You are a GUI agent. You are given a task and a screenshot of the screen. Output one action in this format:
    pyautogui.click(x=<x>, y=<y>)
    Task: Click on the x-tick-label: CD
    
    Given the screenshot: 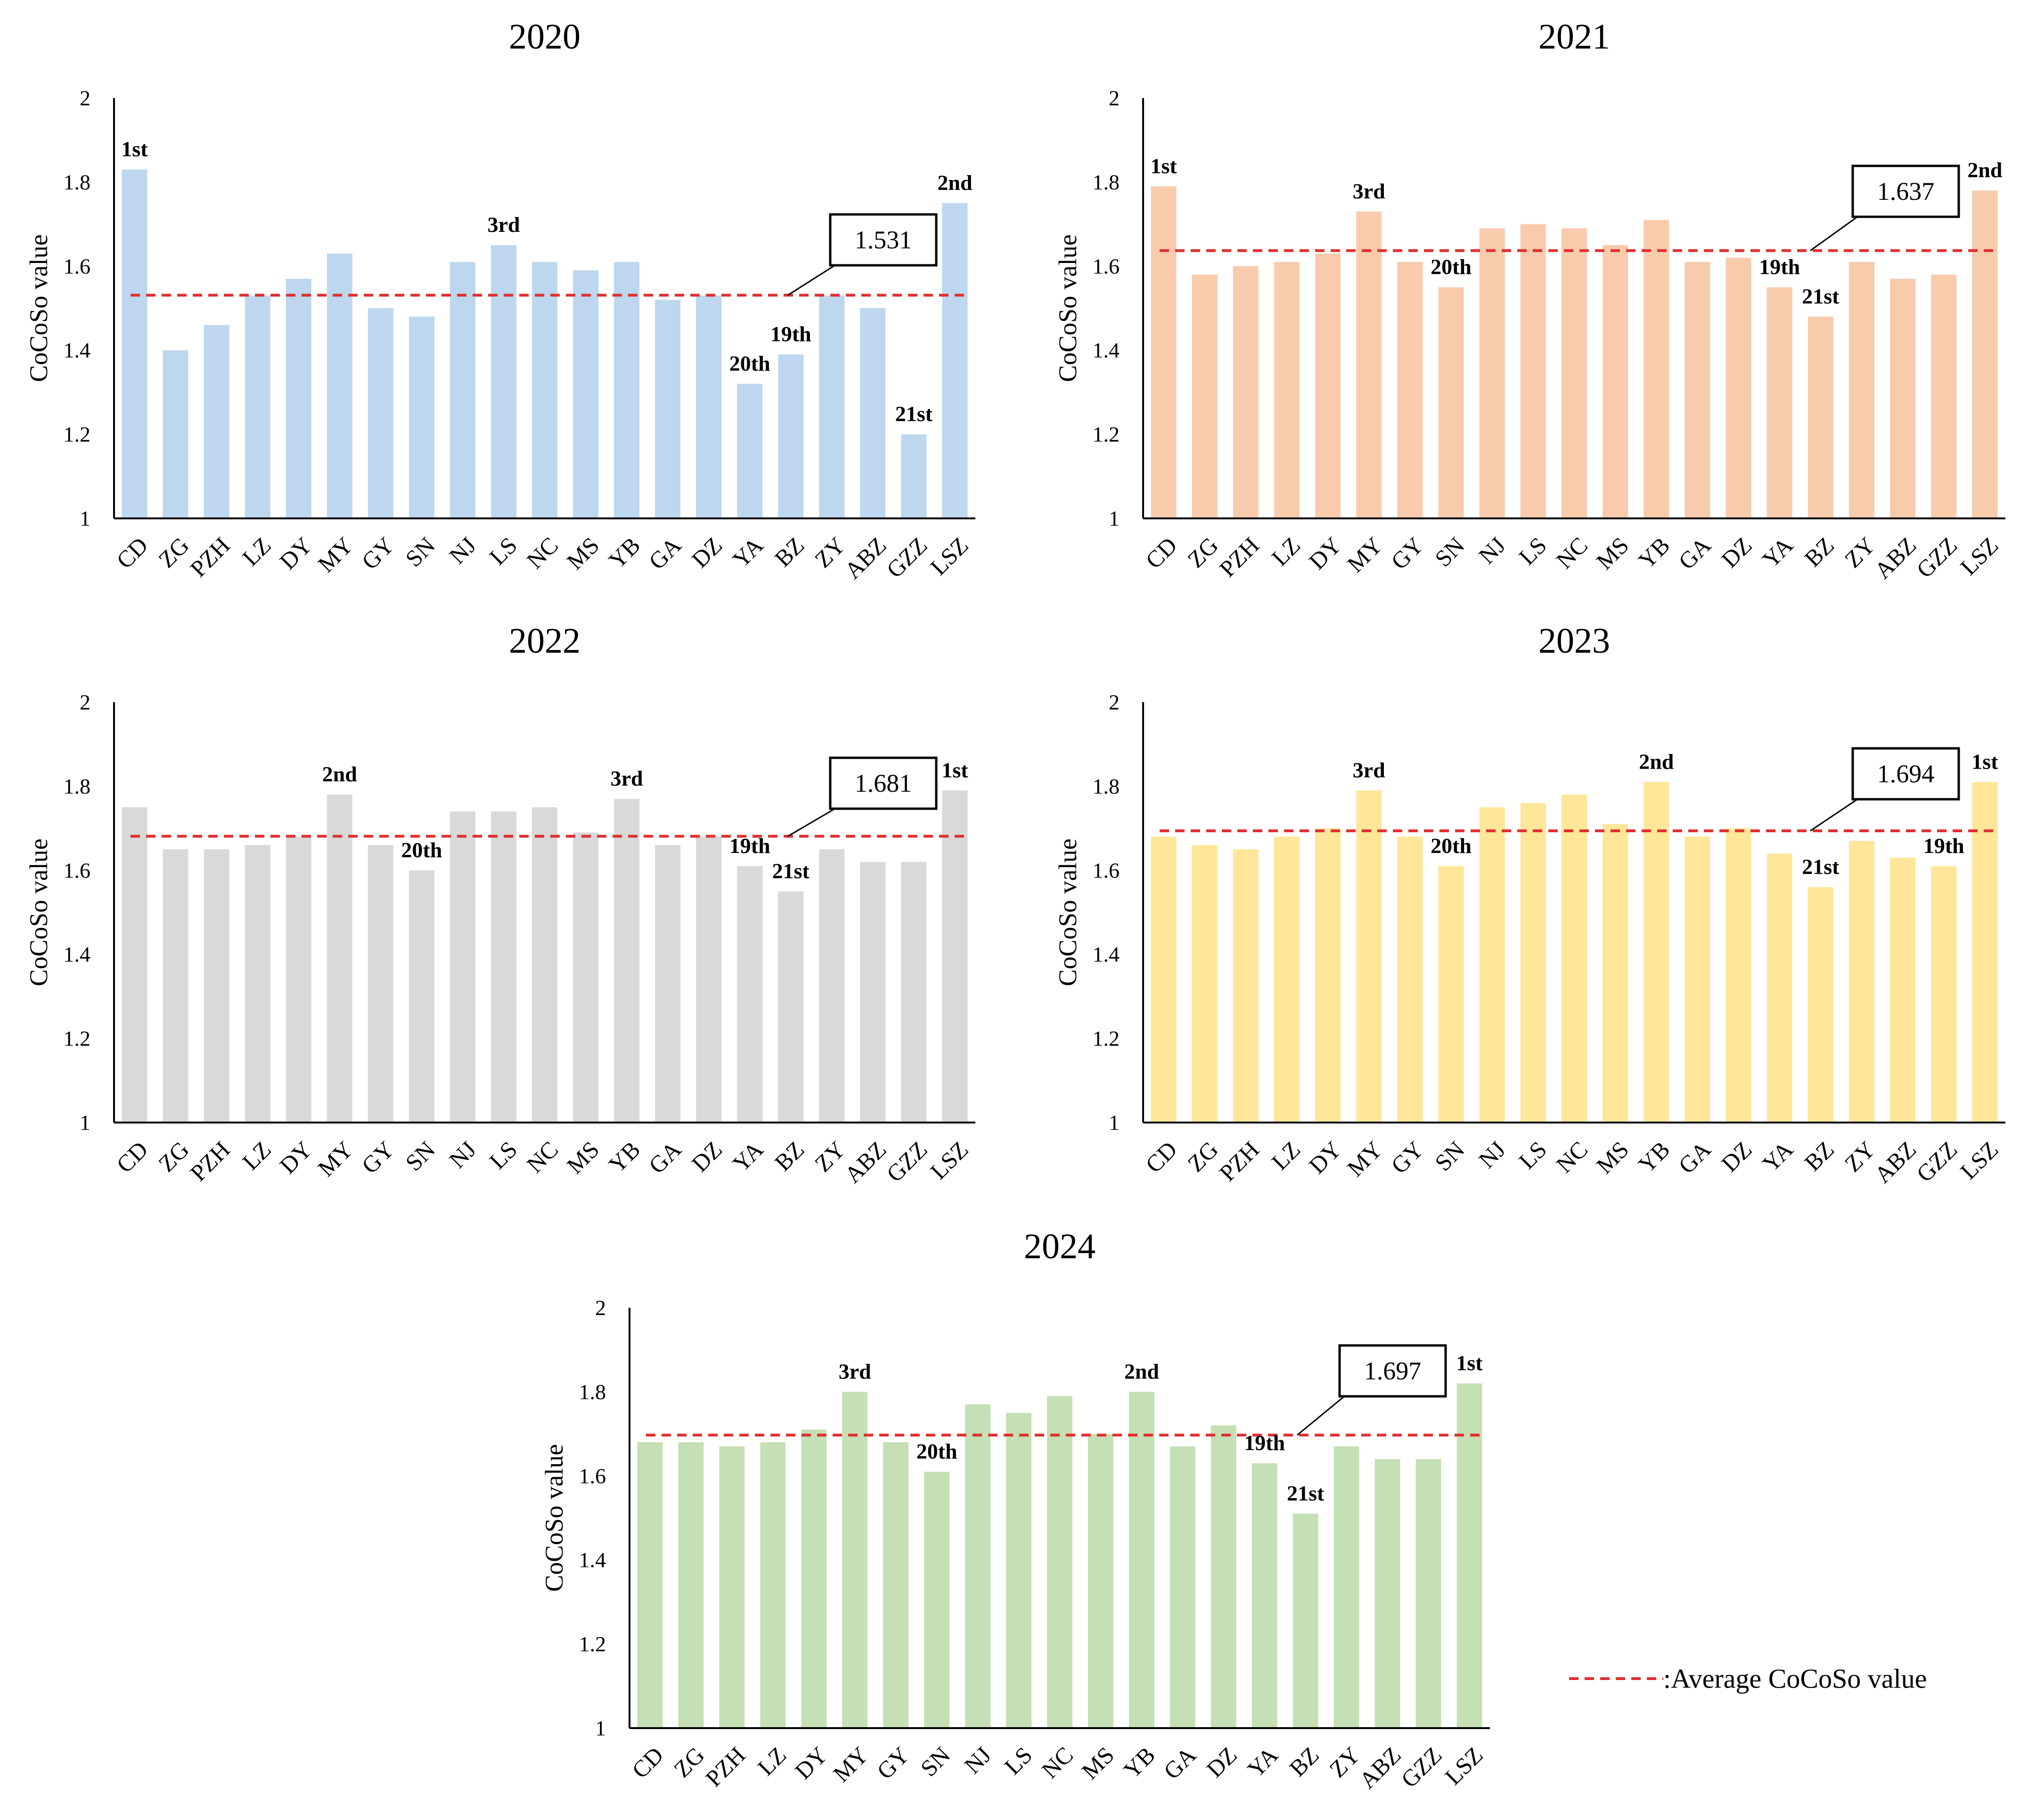 What is the action you would take?
    pyautogui.click(x=132, y=553)
    